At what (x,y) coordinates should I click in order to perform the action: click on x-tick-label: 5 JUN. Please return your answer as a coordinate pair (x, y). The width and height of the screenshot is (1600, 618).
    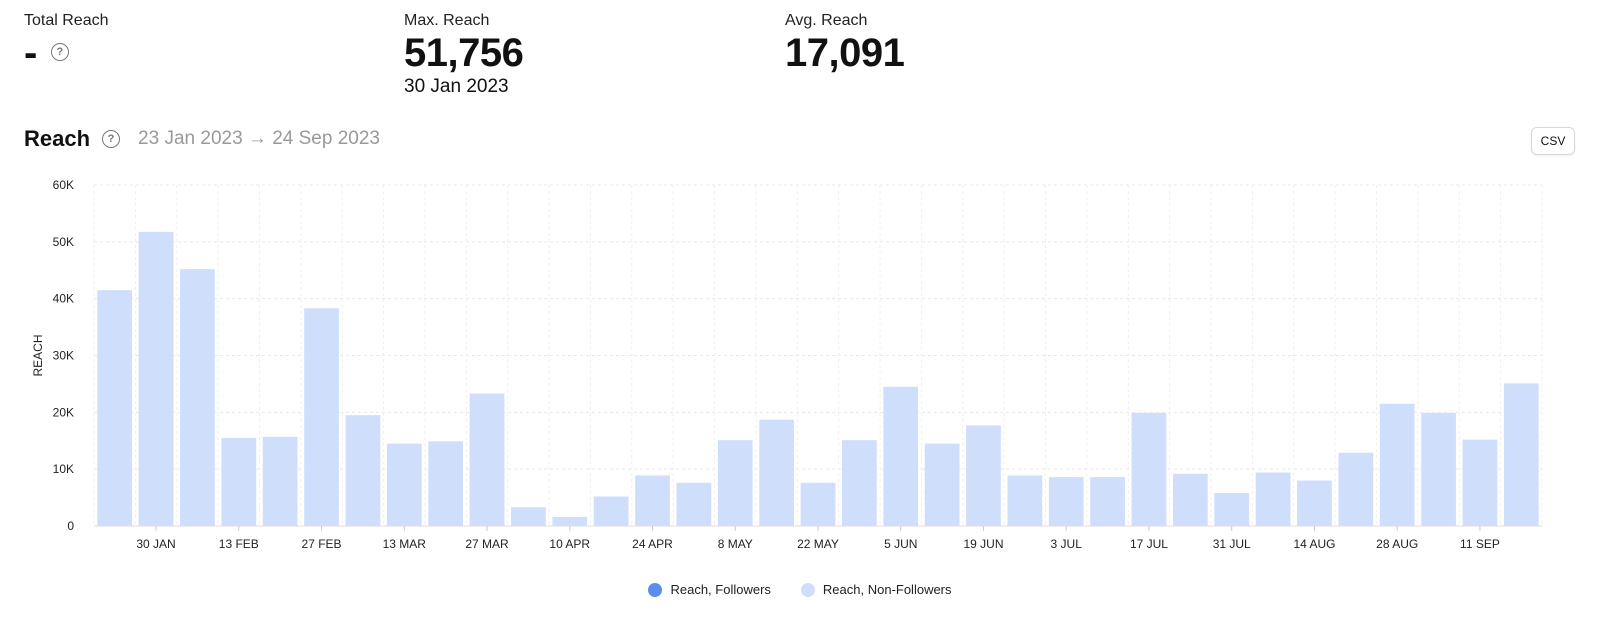
    Looking at the image, I should click on (900, 544).